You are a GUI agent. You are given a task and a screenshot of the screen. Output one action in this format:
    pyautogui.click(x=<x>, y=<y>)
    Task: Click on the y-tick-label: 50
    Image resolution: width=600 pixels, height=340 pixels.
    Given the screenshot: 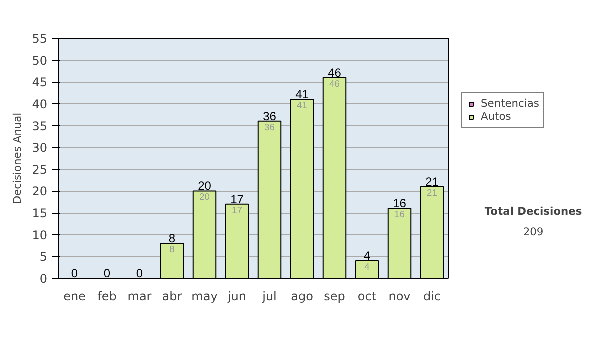 What is the action you would take?
    pyautogui.click(x=40, y=61)
    